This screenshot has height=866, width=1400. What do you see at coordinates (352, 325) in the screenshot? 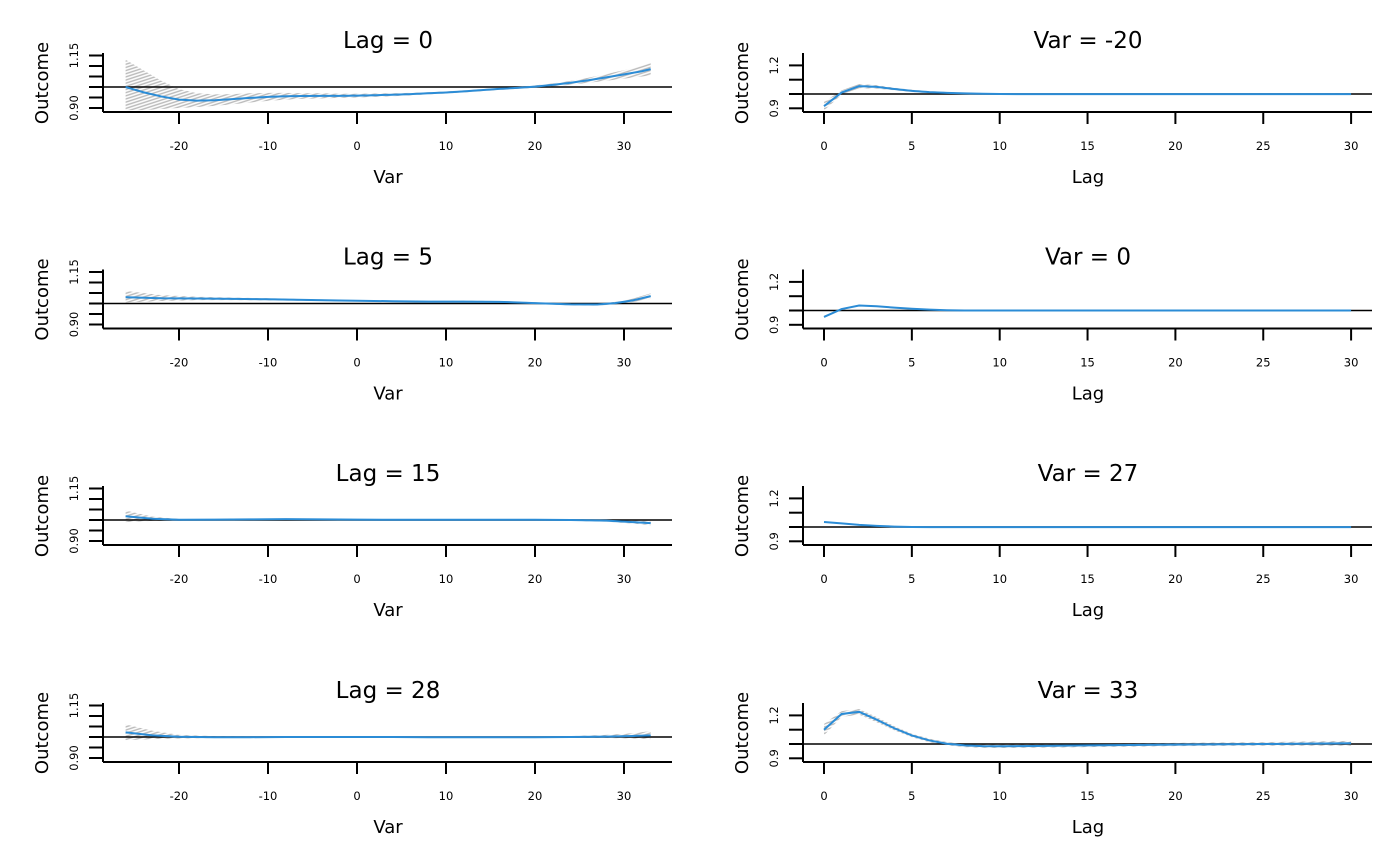
I see `panel-3: Lag = 5 Outcome Var -20 -10 0 10 20 30 0.90 1.15` at bounding box center [352, 325].